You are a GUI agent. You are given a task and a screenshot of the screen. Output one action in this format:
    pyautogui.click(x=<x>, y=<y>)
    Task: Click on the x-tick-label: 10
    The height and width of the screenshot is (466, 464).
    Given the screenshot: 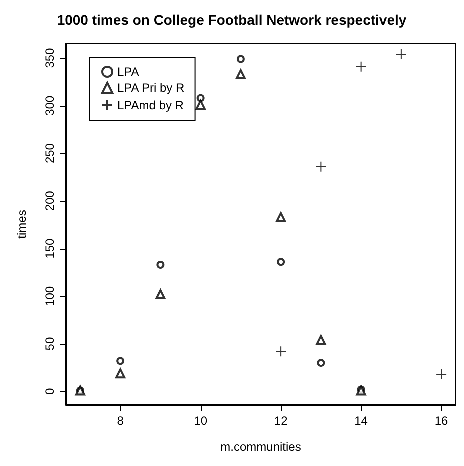 What is the action you would take?
    pyautogui.click(x=201, y=421)
    